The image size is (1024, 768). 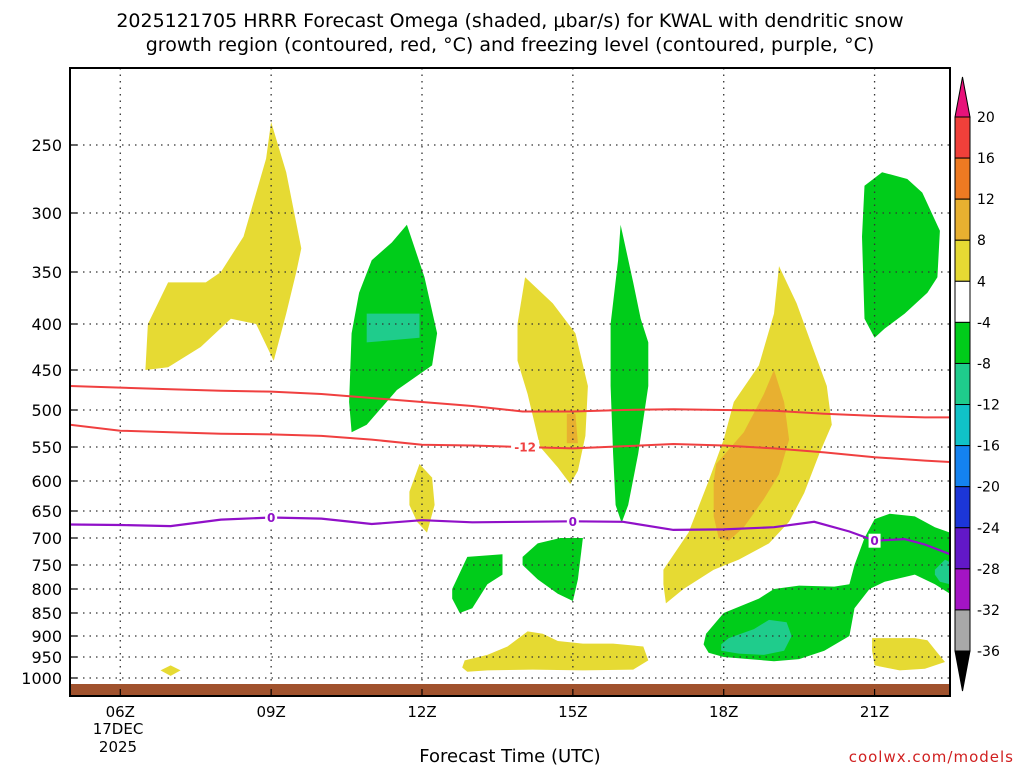 I want to click on freezing-level-0-label: 0, so click(x=271, y=518).